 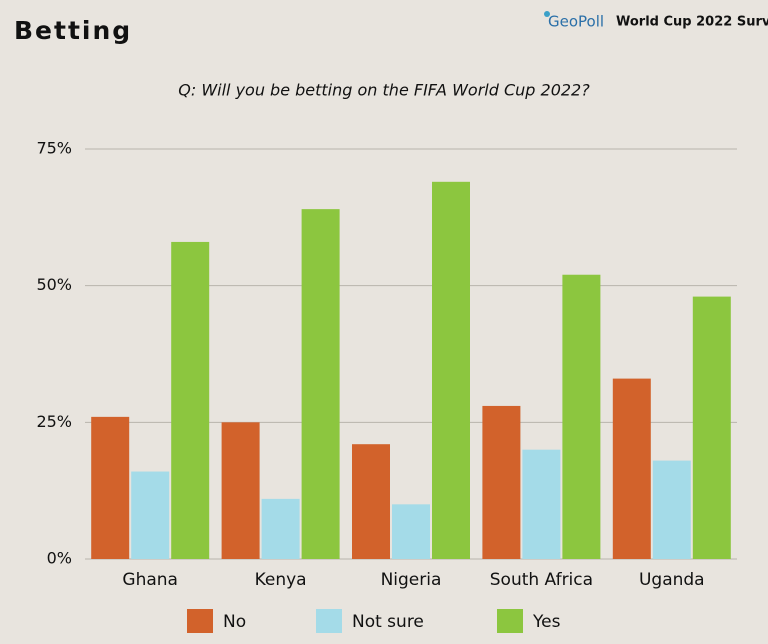 What do you see at coordinates (54, 421) in the screenshot?
I see `y-tick-label: 25%` at bounding box center [54, 421].